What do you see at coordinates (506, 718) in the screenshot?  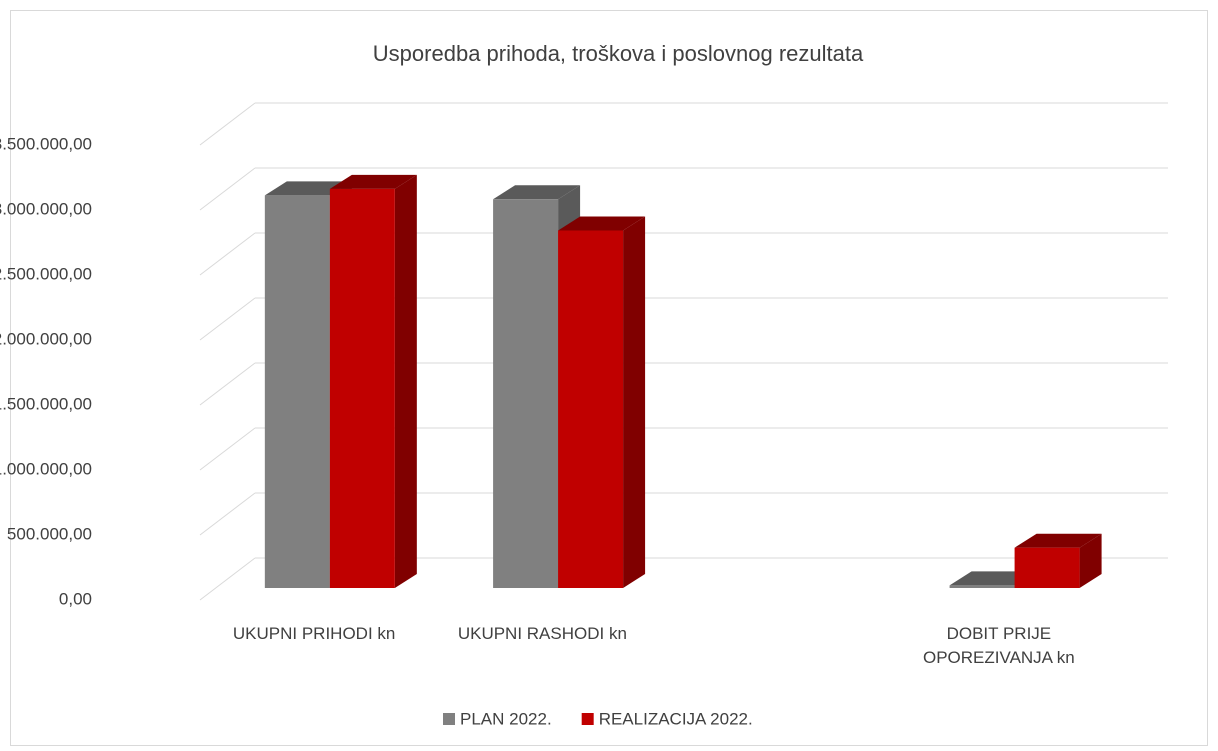 I see `legend-label: PLAN 2022.` at bounding box center [506, 718].